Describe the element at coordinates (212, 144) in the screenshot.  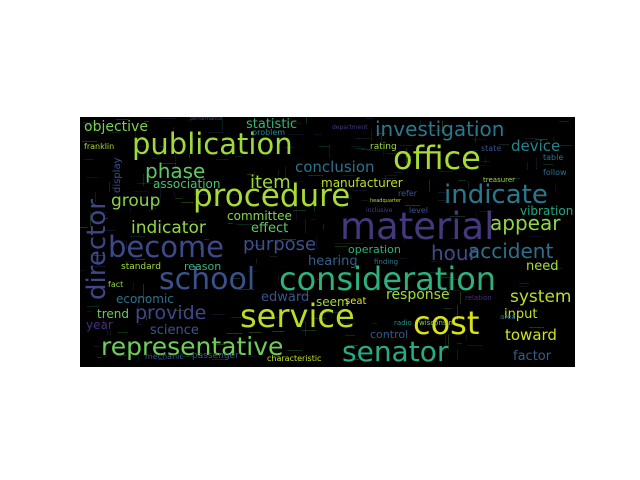
I see `word-publication: publication` at that location.